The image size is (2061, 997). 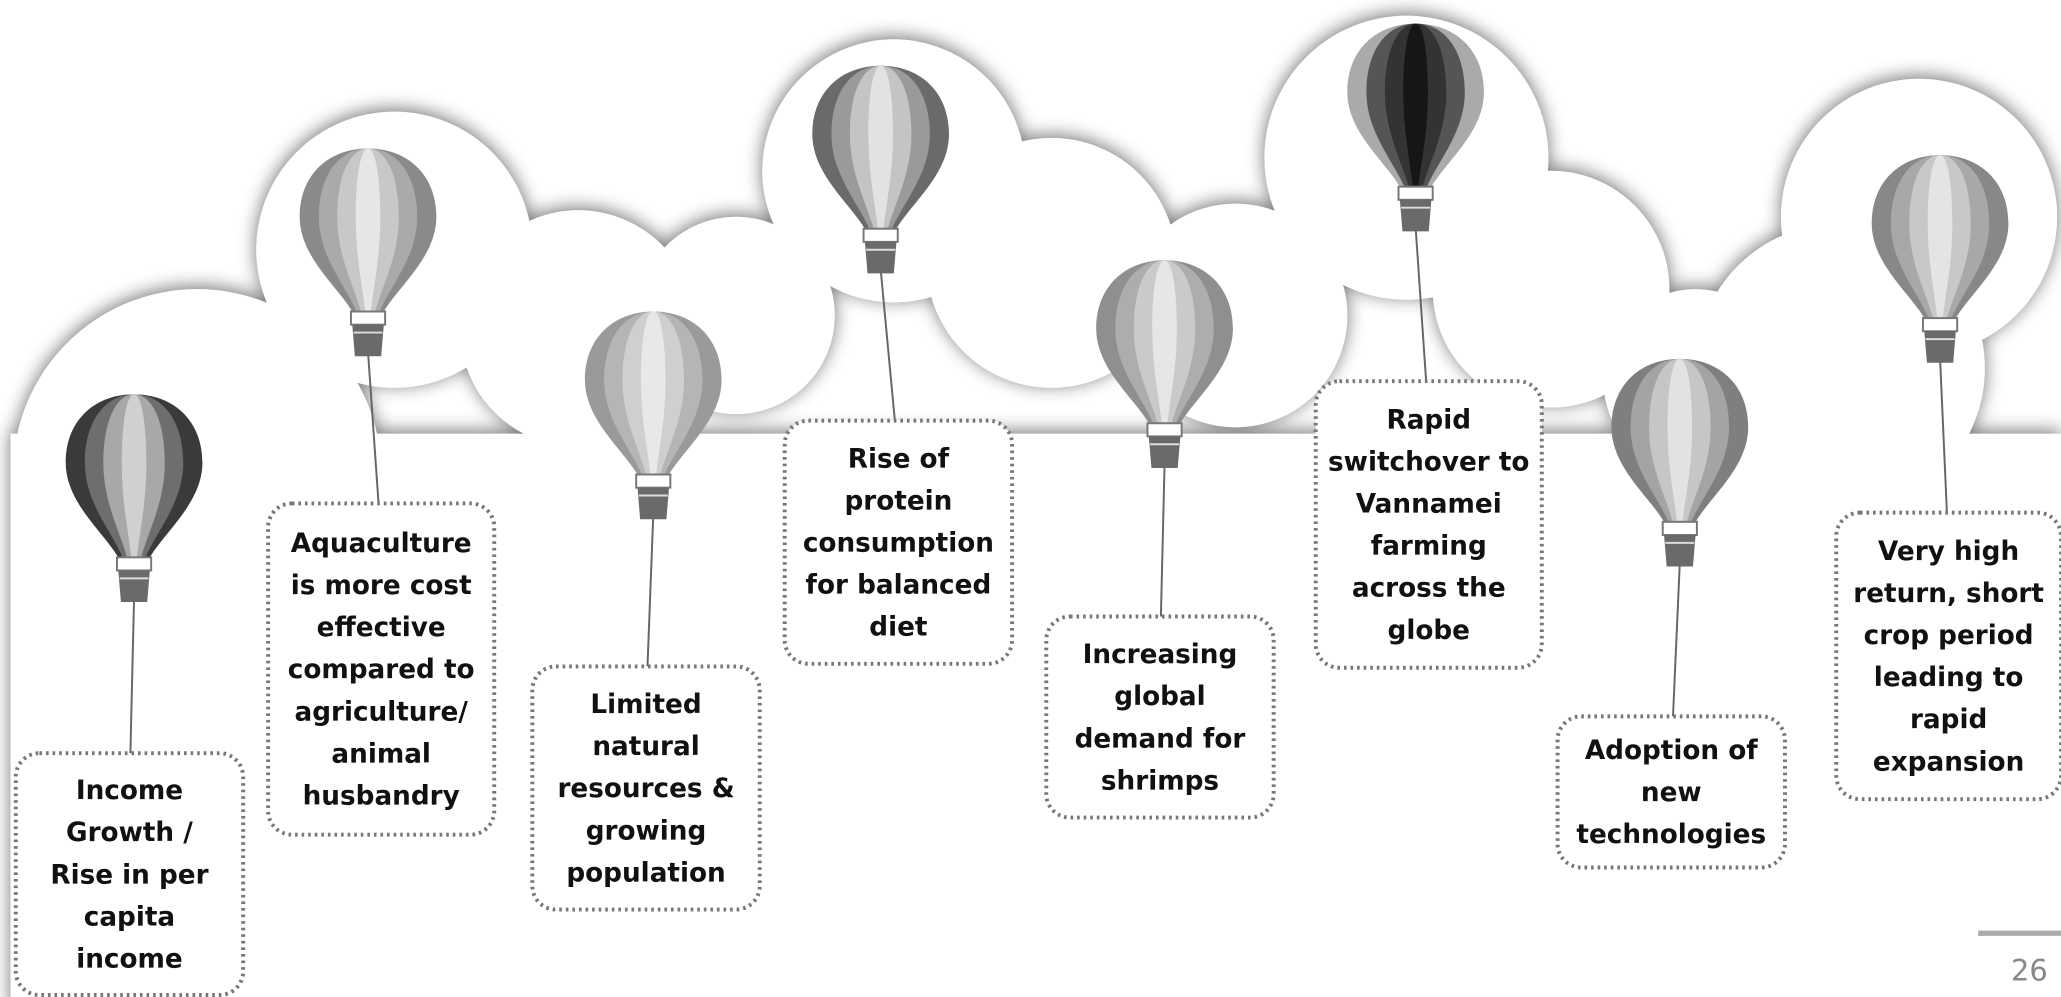 I want to click on label-line: technologies, so click(x=1671, y=835).